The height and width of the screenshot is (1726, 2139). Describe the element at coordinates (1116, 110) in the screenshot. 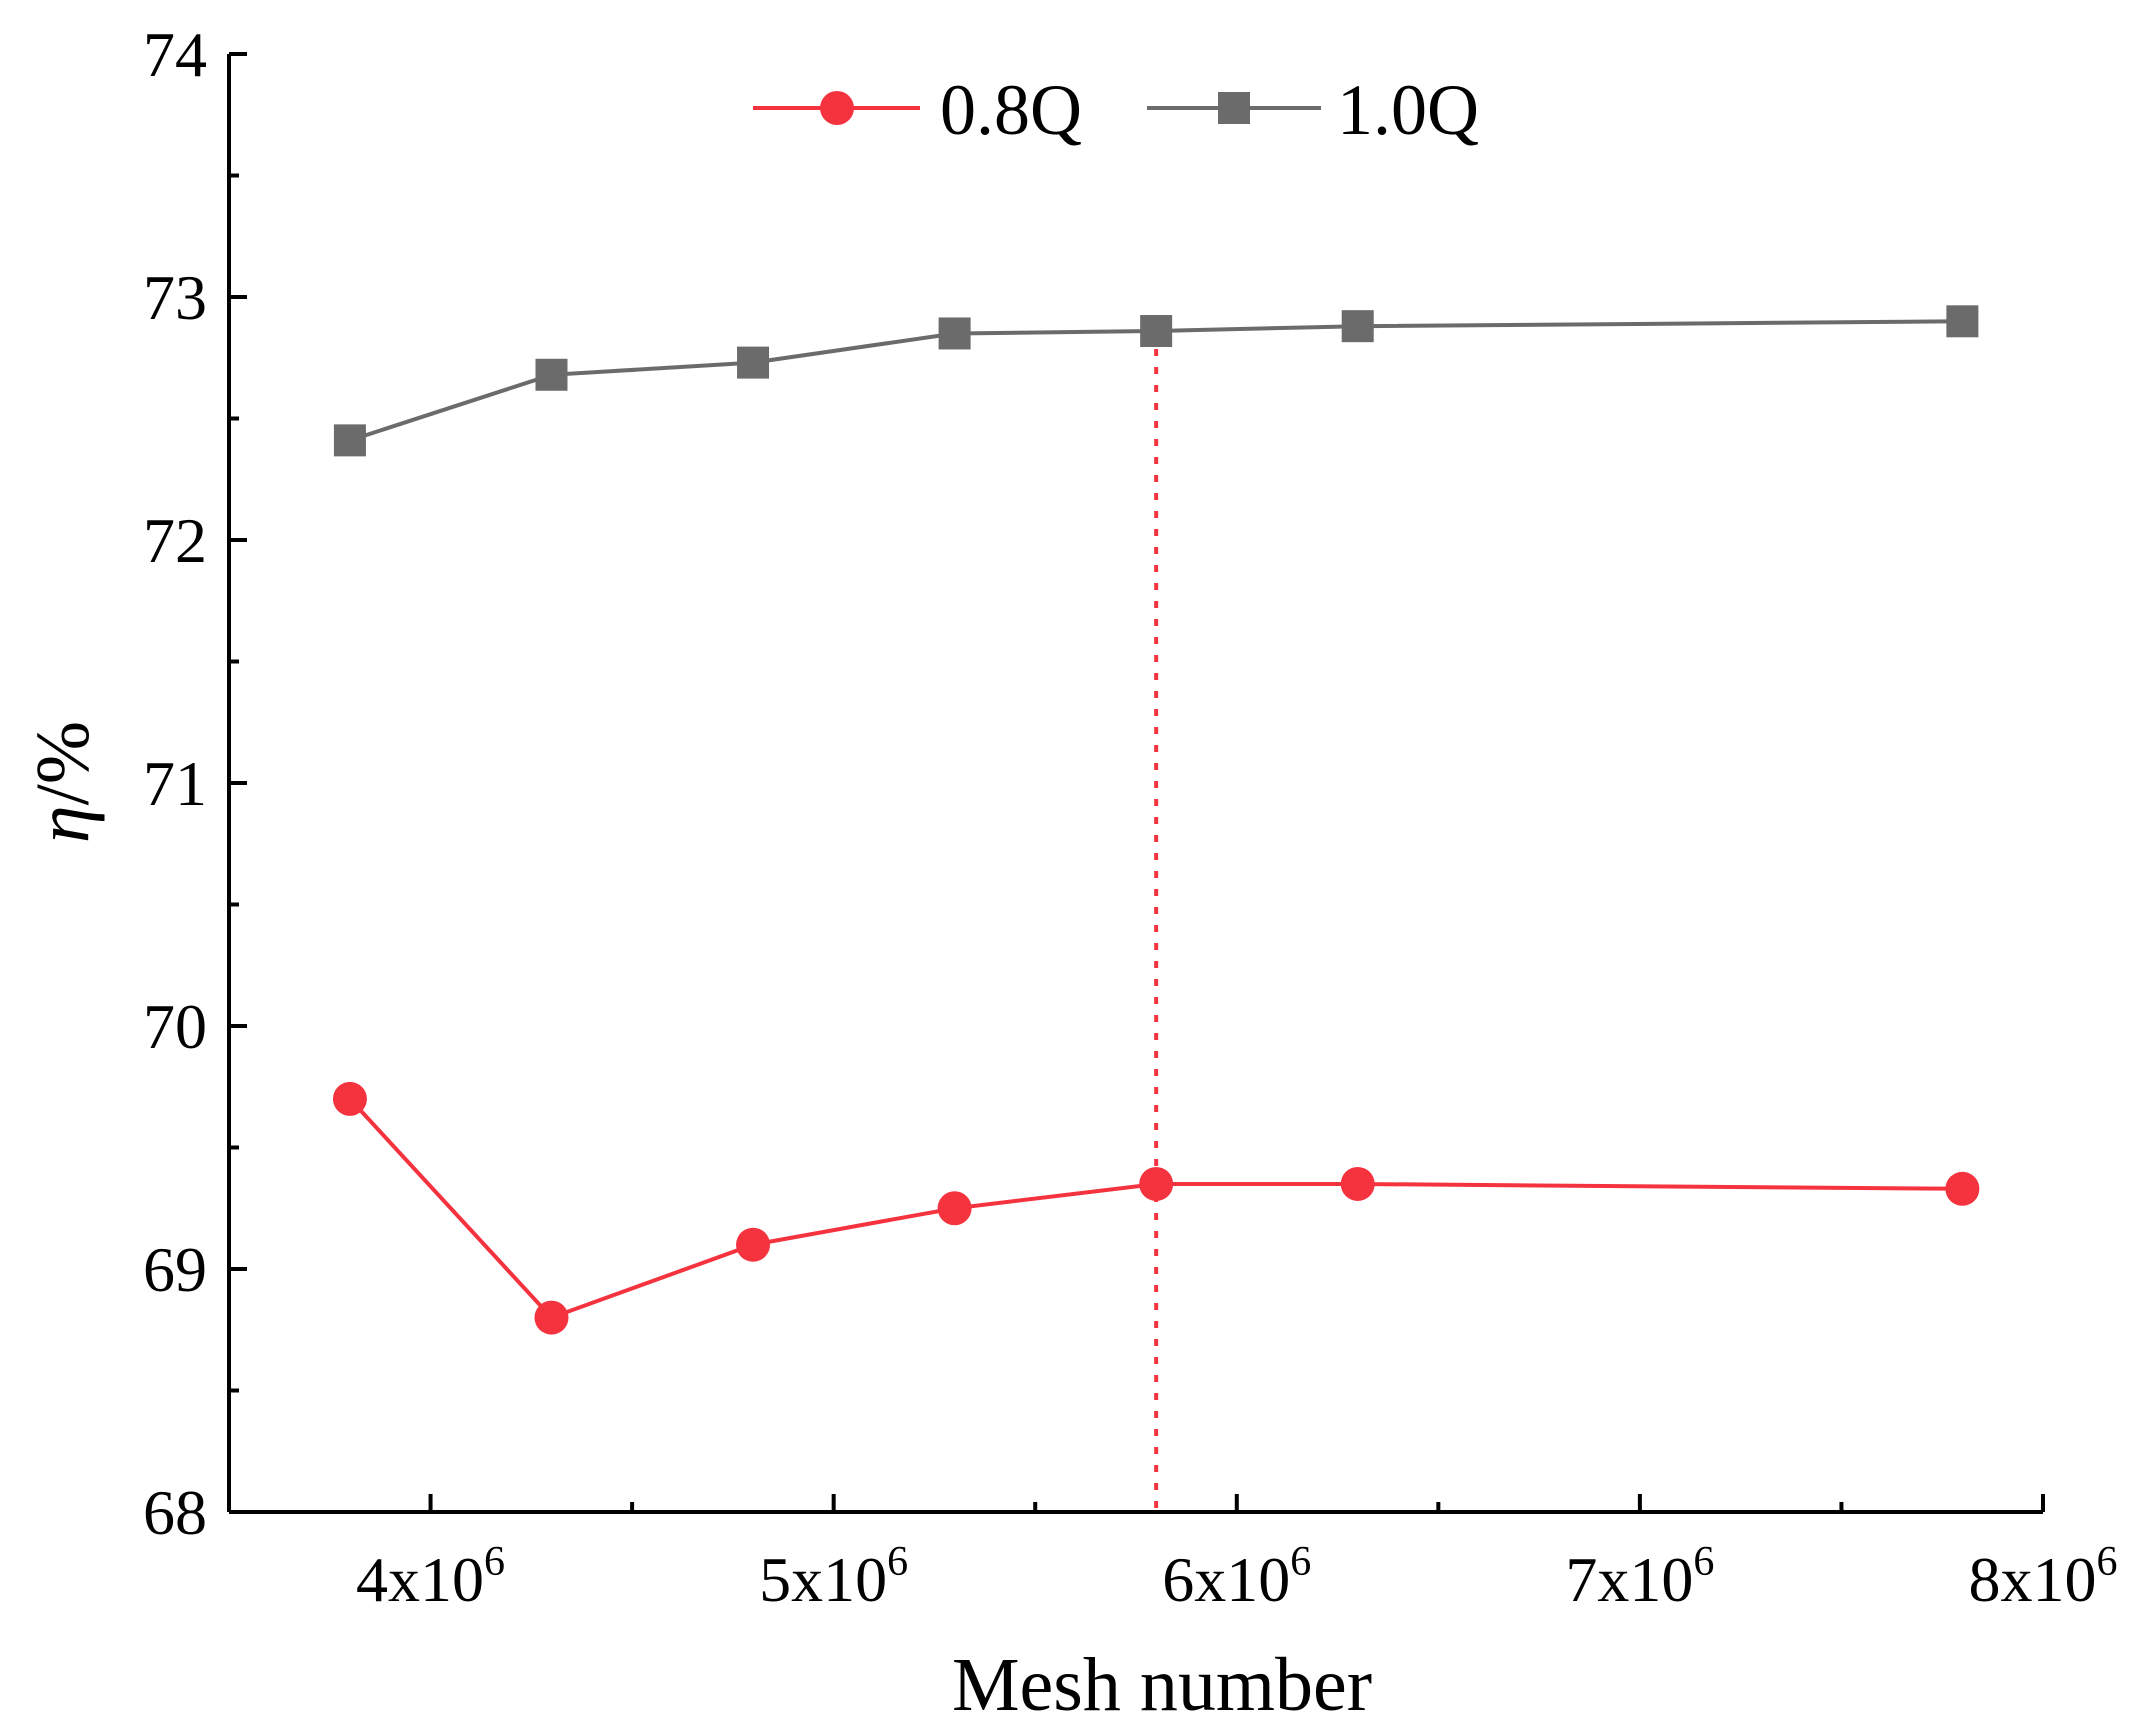

I see `legend: 0.8Q 1.0Q` at that location.